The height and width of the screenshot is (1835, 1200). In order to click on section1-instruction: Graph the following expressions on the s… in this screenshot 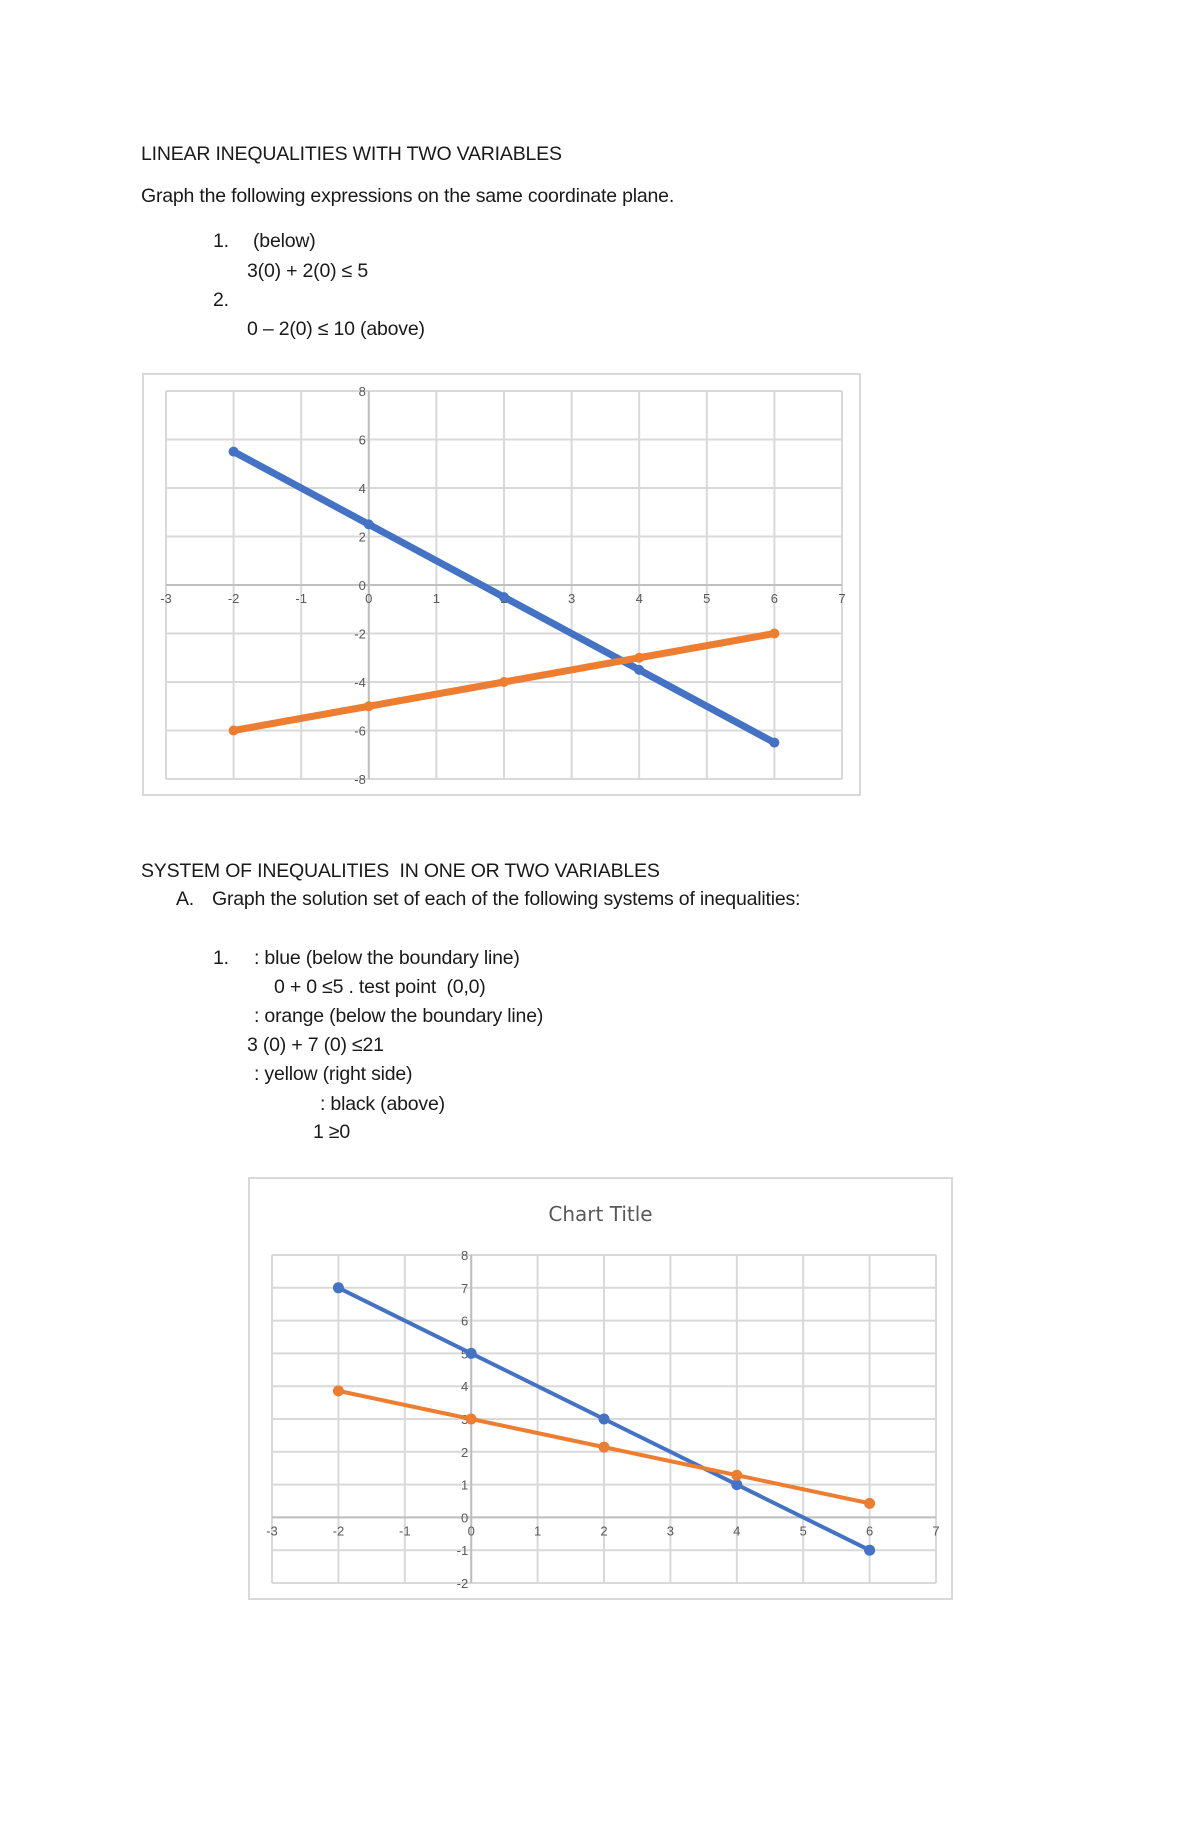, I will do `click(408, 196)`.